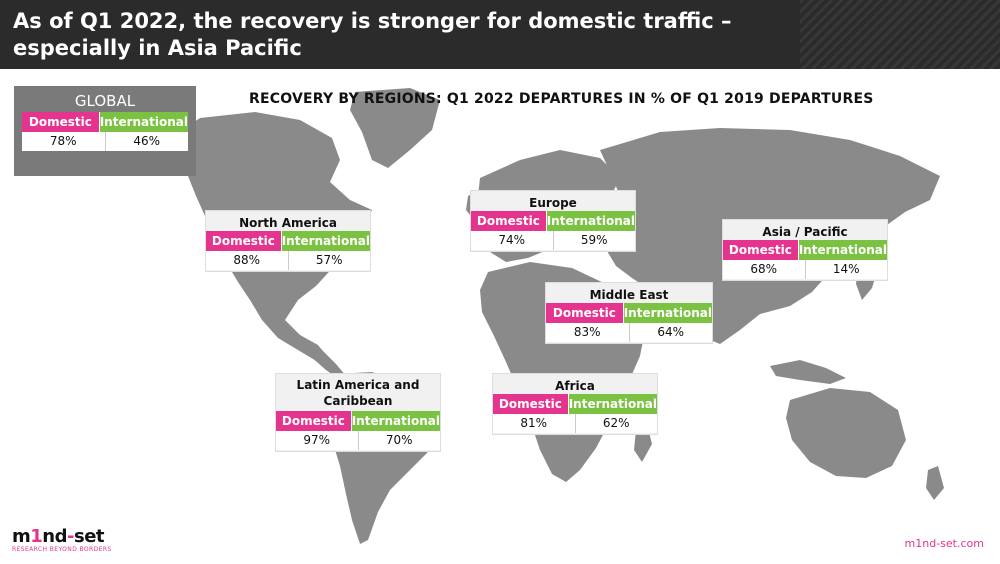  What do you see at coordinates (322, 358) in the screenshot?
I see `central-america-shape` at bounding box center [322, 358].